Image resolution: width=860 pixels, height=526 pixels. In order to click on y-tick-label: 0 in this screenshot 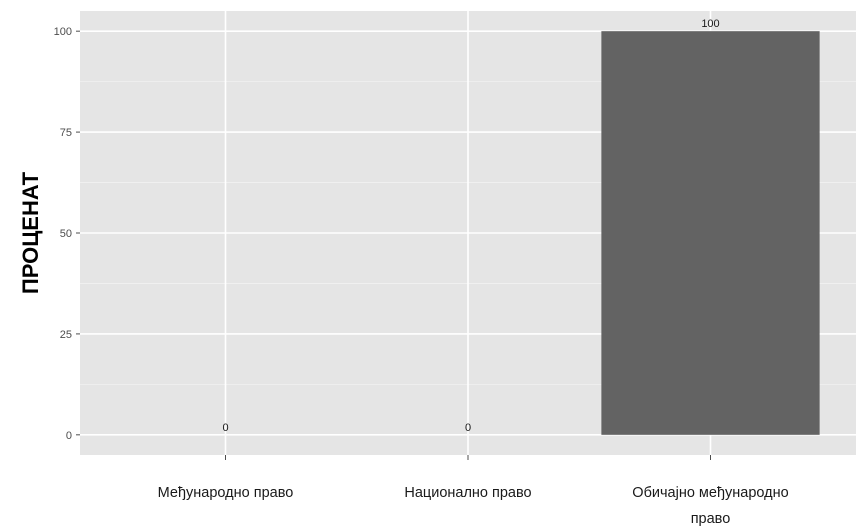, I will do `click(69, 436)`.